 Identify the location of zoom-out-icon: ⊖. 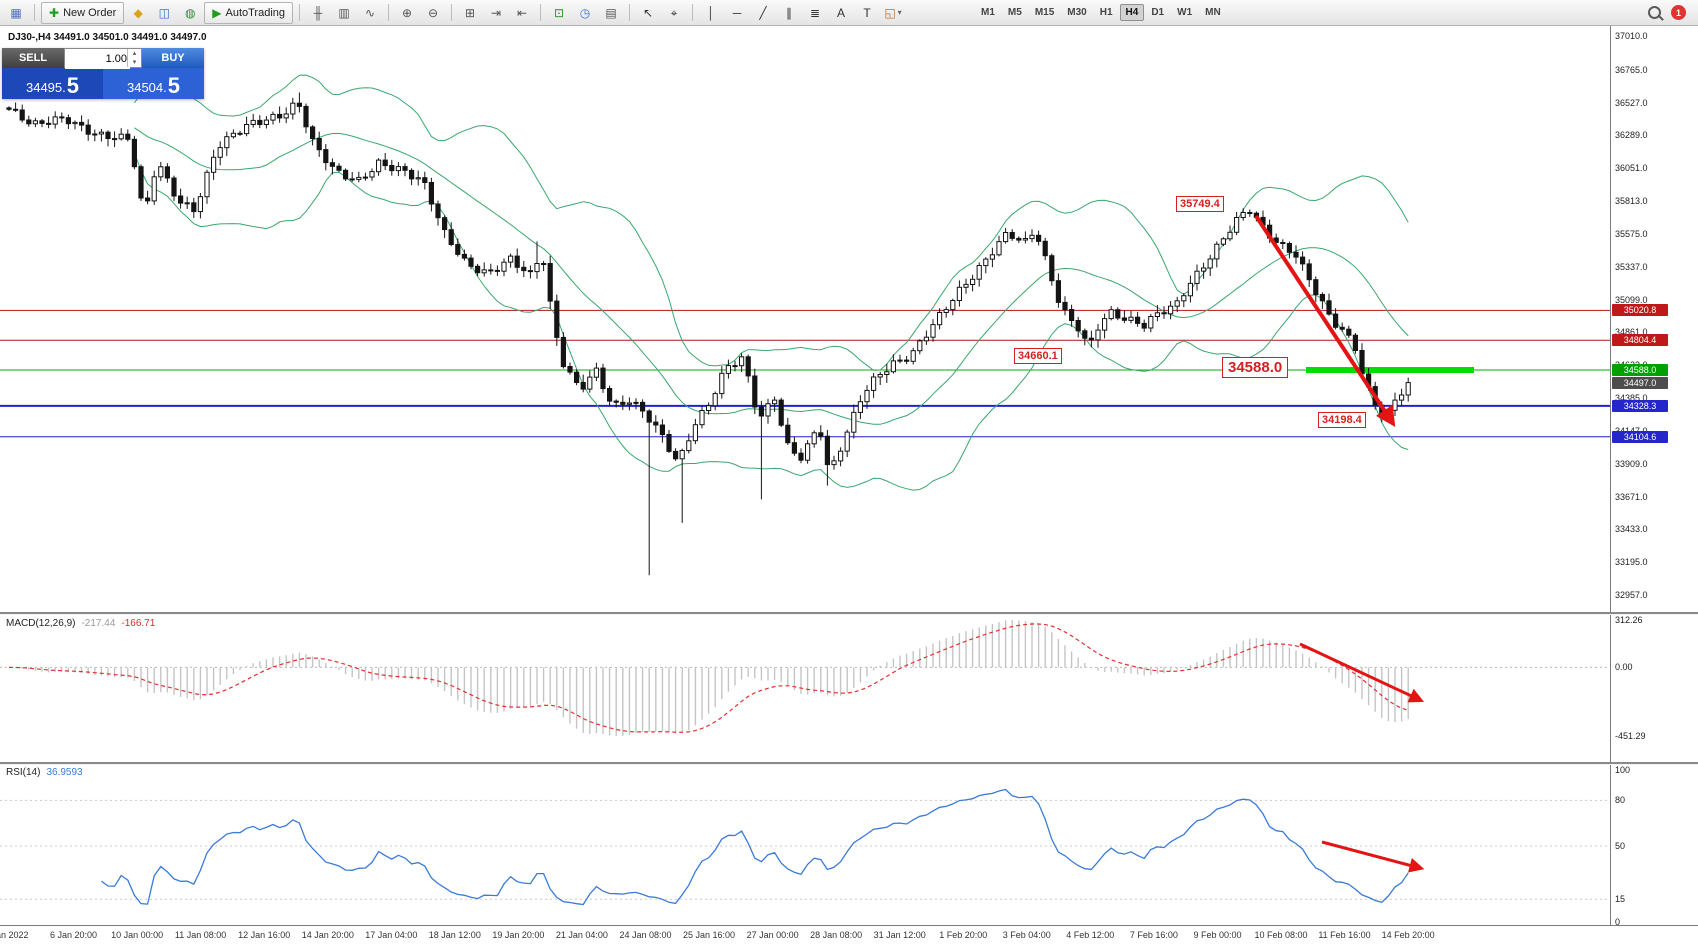
(433, 13).